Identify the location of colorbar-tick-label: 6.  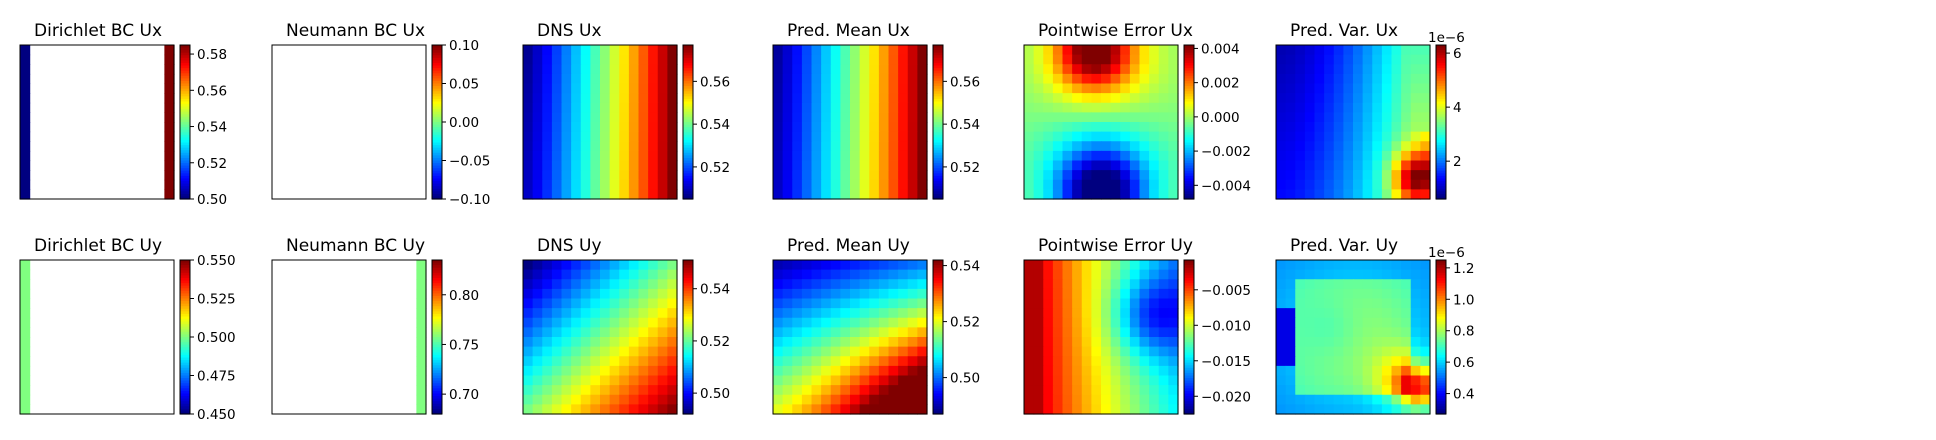
(1457, 54).